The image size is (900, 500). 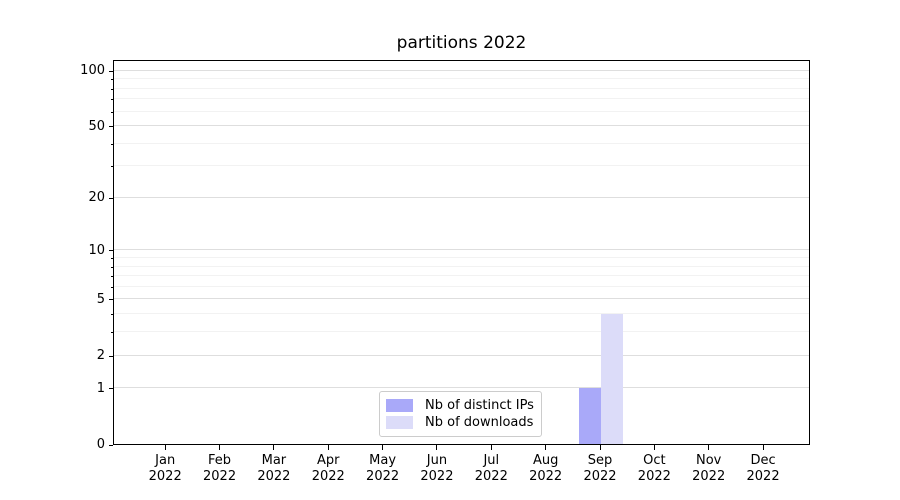 What do you see at coordinates (461, 43) in the screenshot?
I see `chart-title: partitions 2022` at bounding box center [461, 43].